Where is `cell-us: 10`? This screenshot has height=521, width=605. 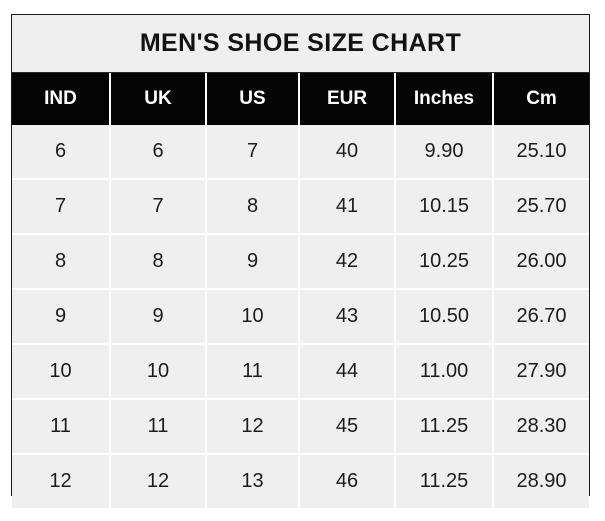
cell-us: 10 is located at coordinates (253, 317).